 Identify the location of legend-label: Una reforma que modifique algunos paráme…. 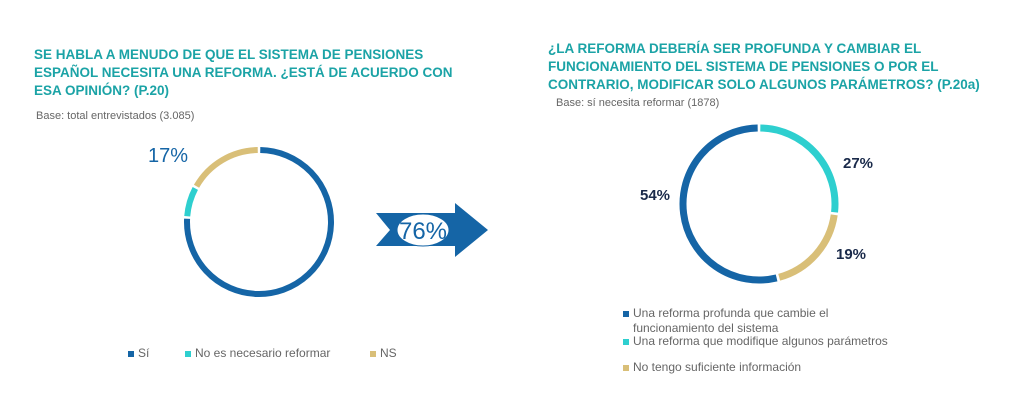
(760, 341).